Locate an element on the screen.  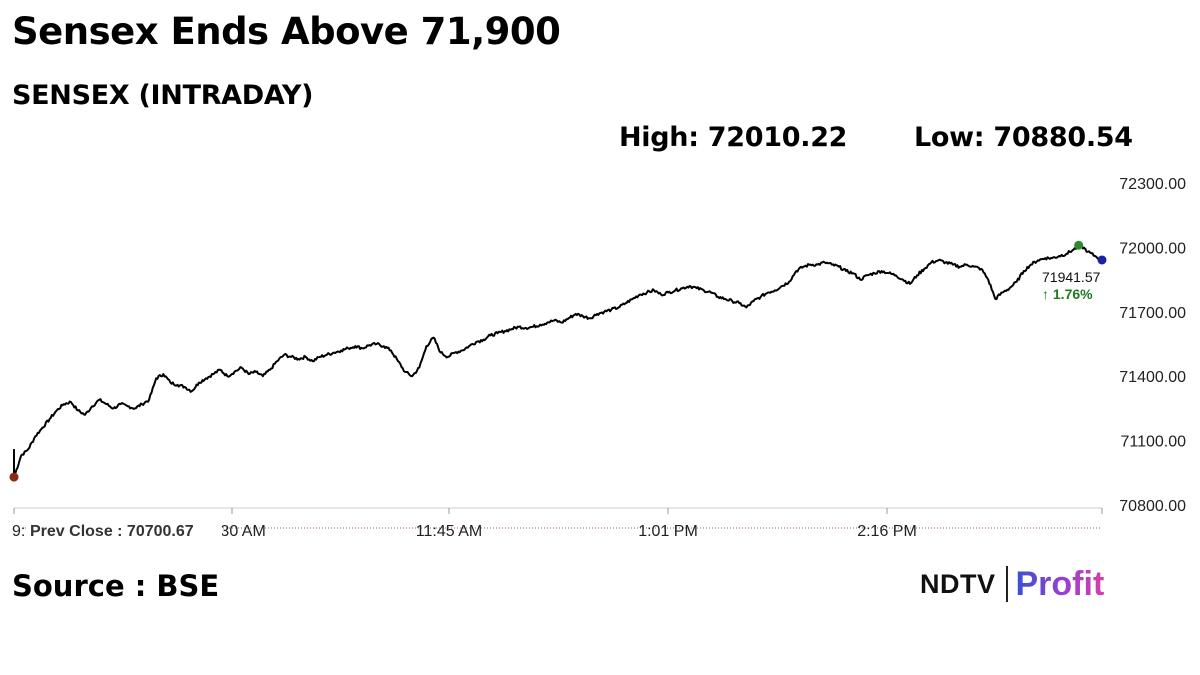
y-tick-label: 72300.00 is located at coordinates (1152, 184).